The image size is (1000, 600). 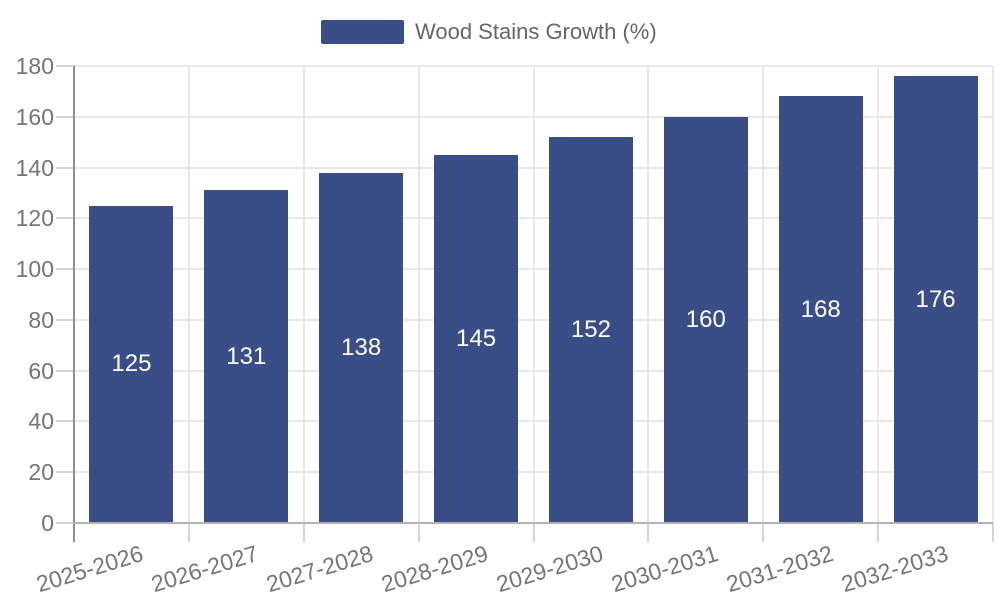 I want to click on bar-2028-2029, so click(x=476, y=338).